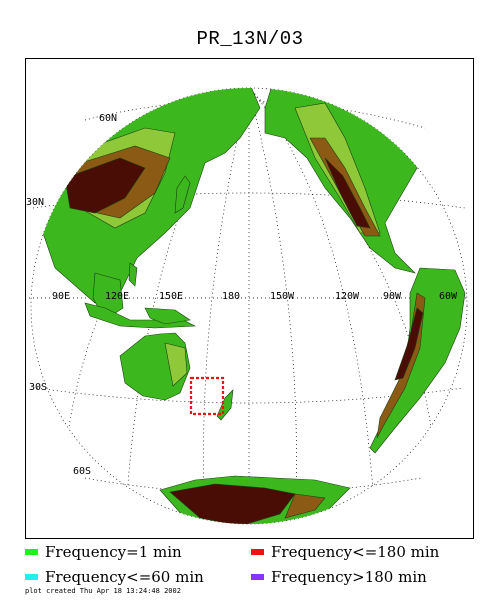 This screenshot has height=600, width=500. What do you see at coordinates (31, 552) in the screenshot?
I see `legend-swatch-green` at bounding box center [31, 552].